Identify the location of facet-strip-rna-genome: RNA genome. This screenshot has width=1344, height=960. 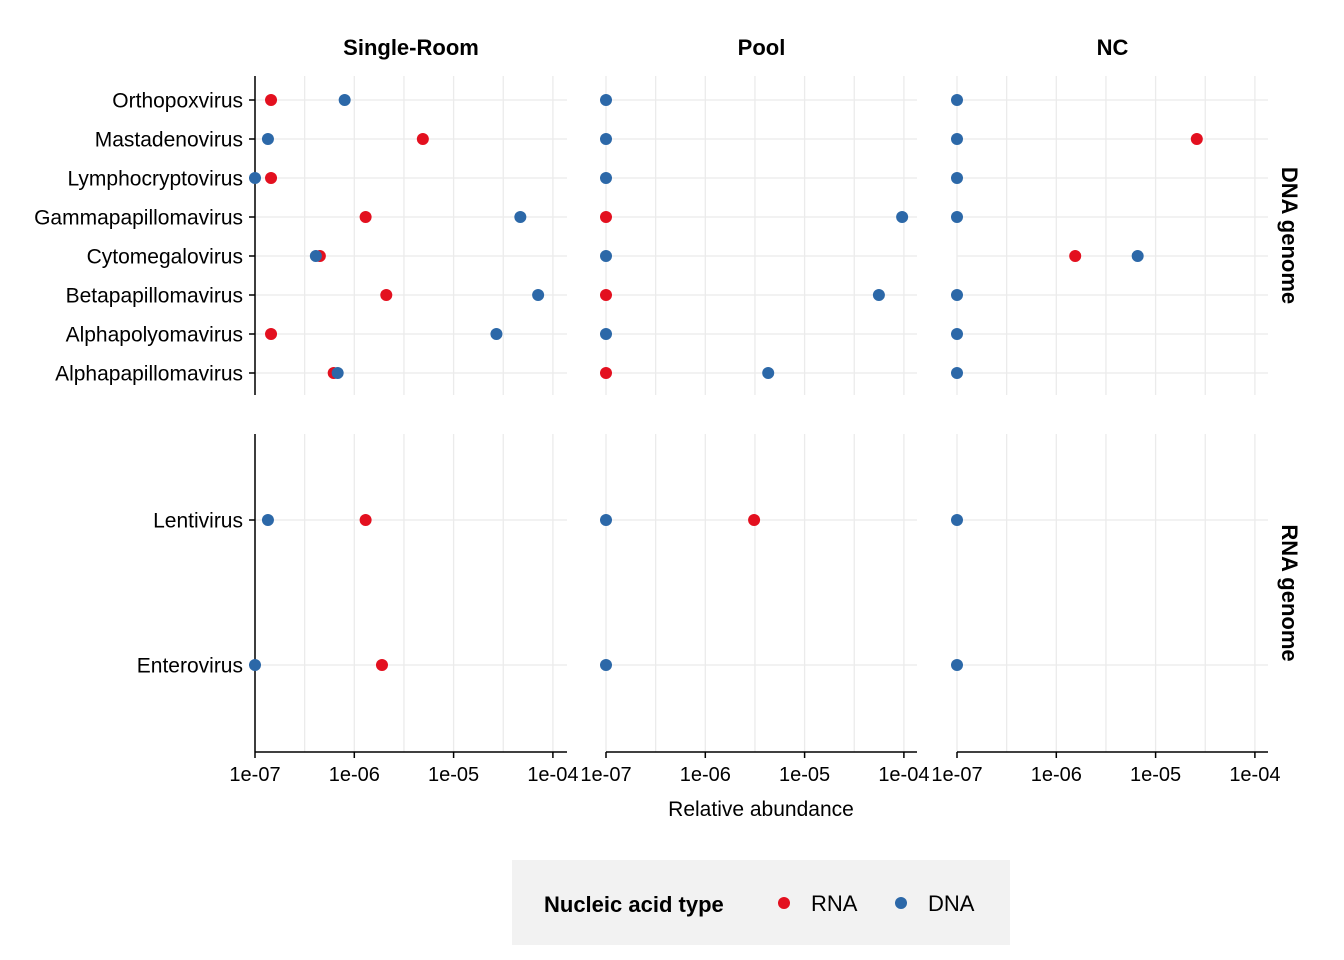
(1289, 592).